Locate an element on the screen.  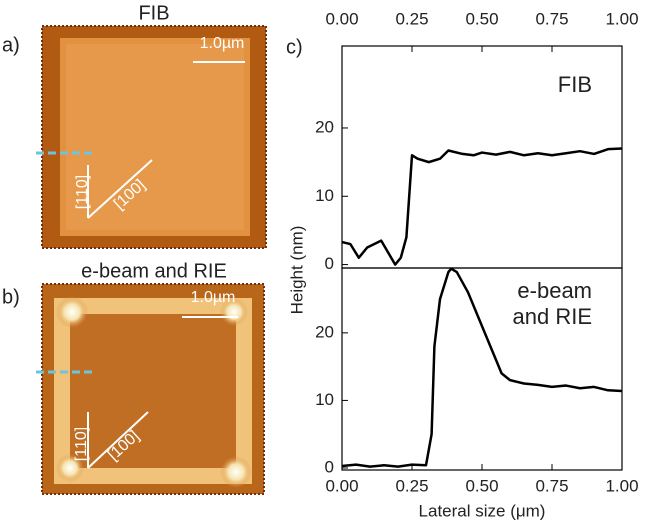
panel-label: a) is located at coordinates (11, 45).